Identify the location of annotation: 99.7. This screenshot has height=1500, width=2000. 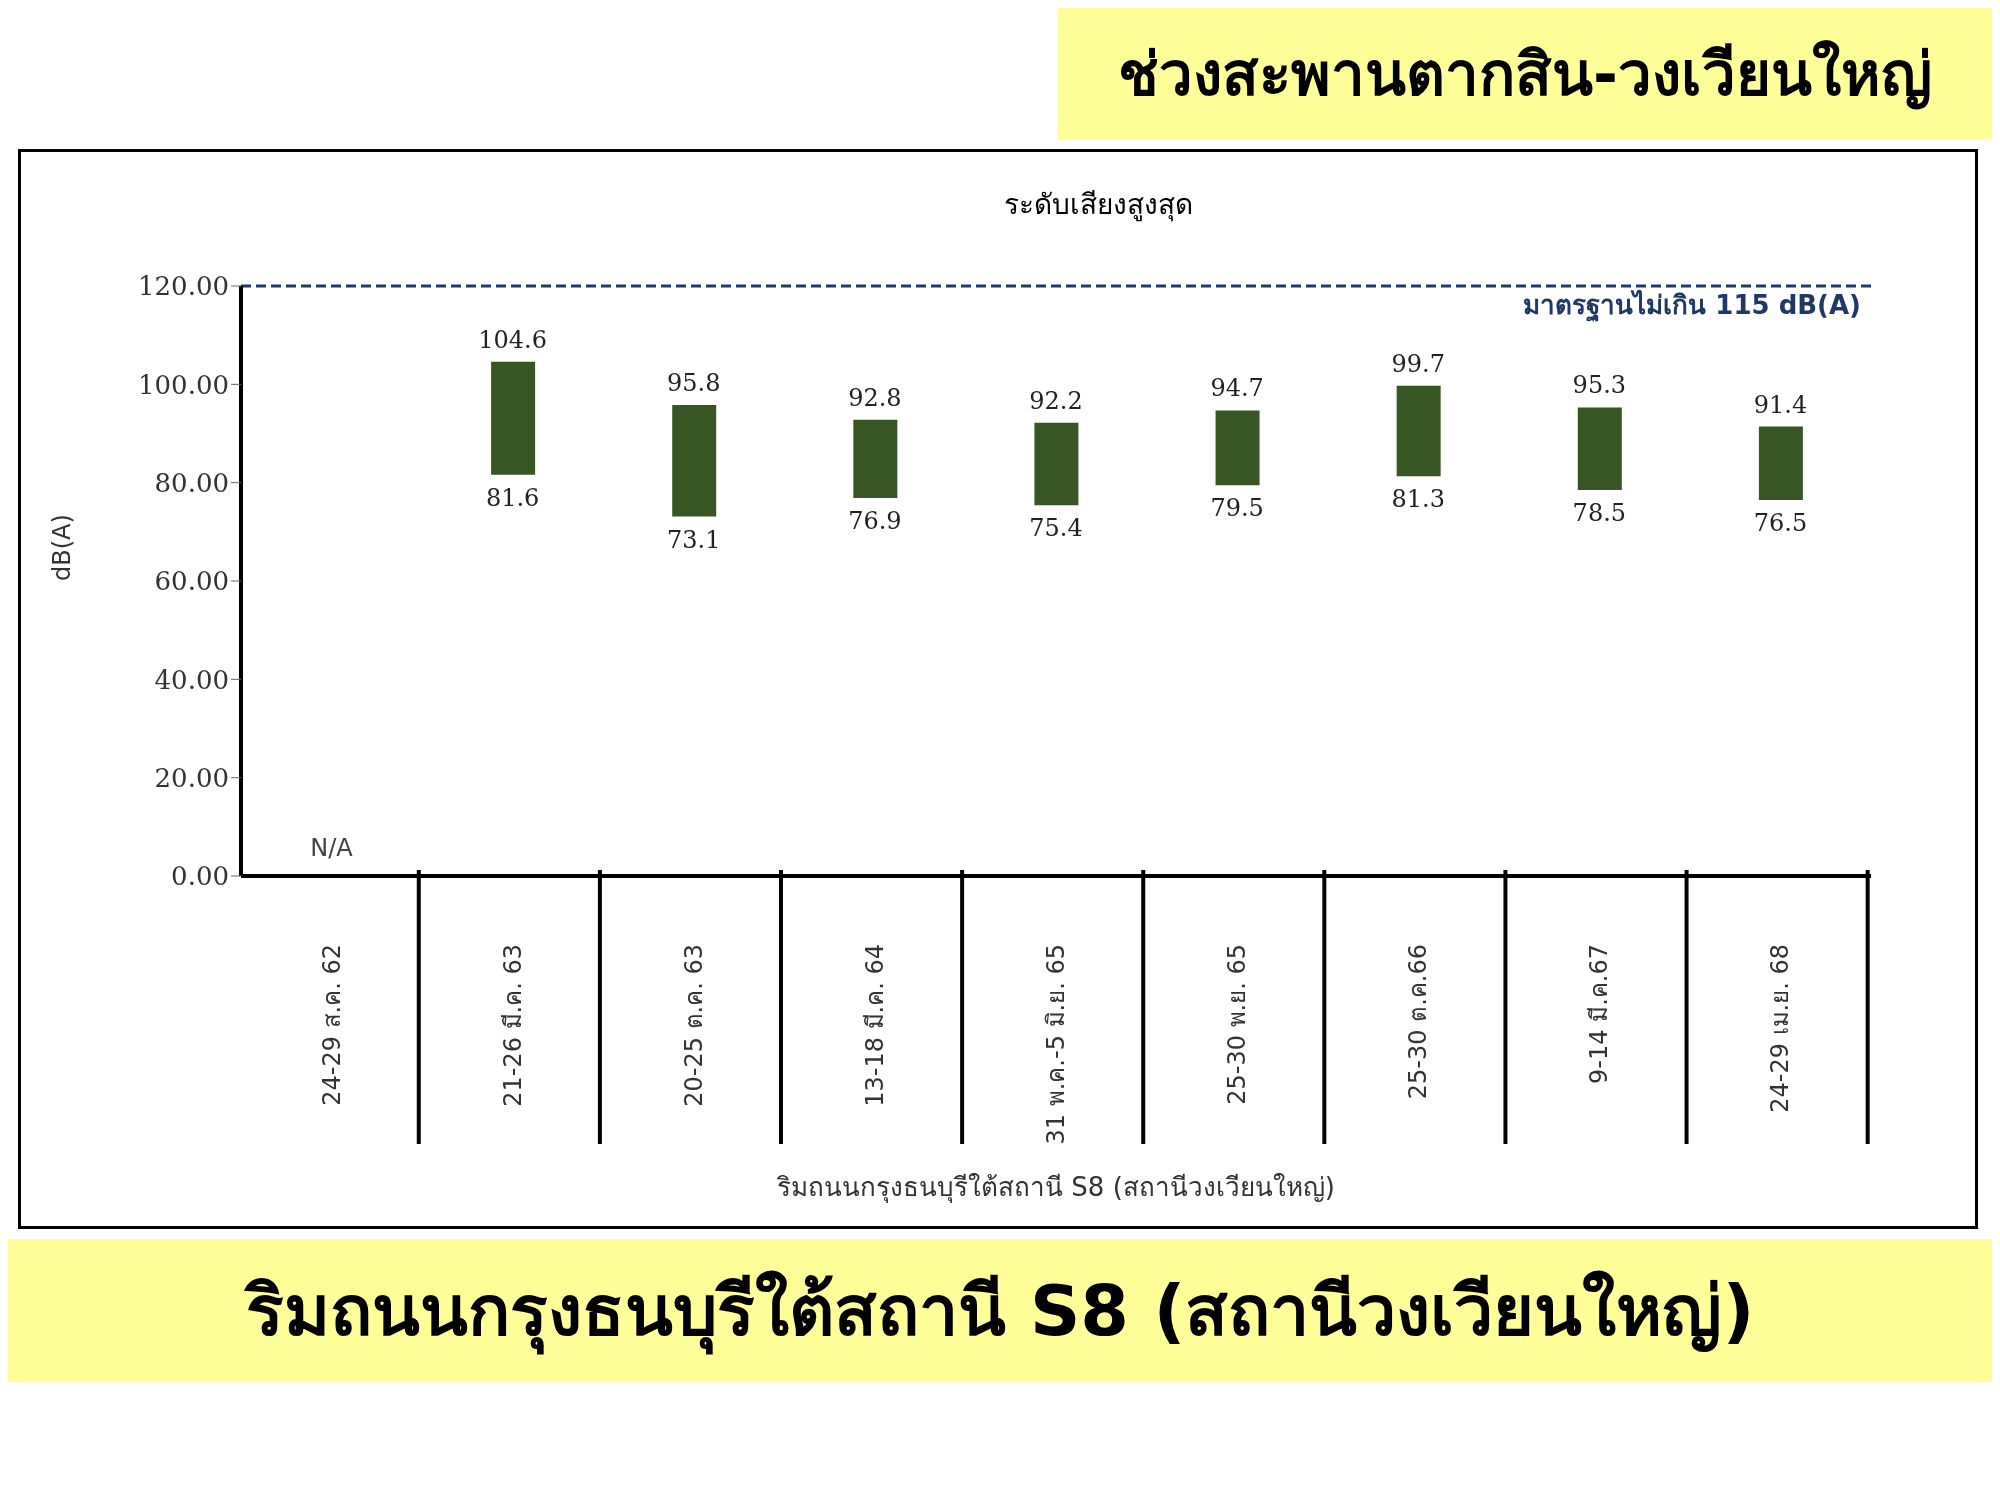
(1418, 363).